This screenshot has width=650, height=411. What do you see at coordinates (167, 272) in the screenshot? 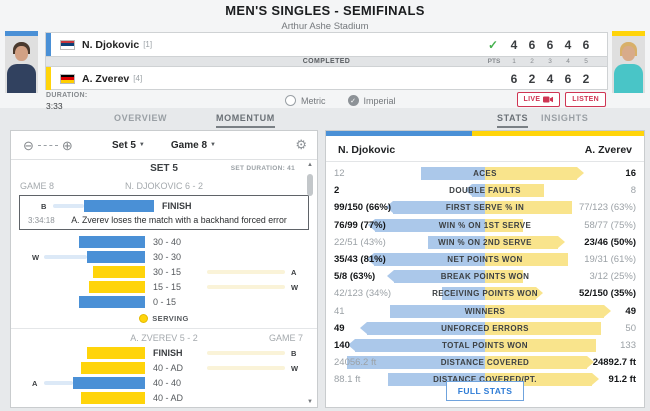
I see `point-score-label: 30 - 15` at bounding box center [167, 272].